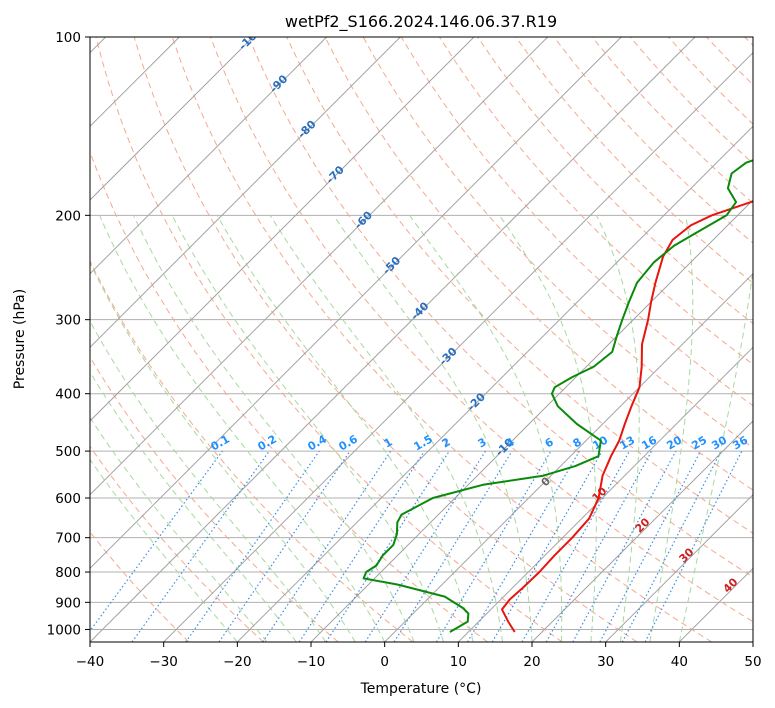  What do you see at coordinates (68, 539) in the screenshot?
I see `y-tick-label: 700` at bounding box center [68, 539].